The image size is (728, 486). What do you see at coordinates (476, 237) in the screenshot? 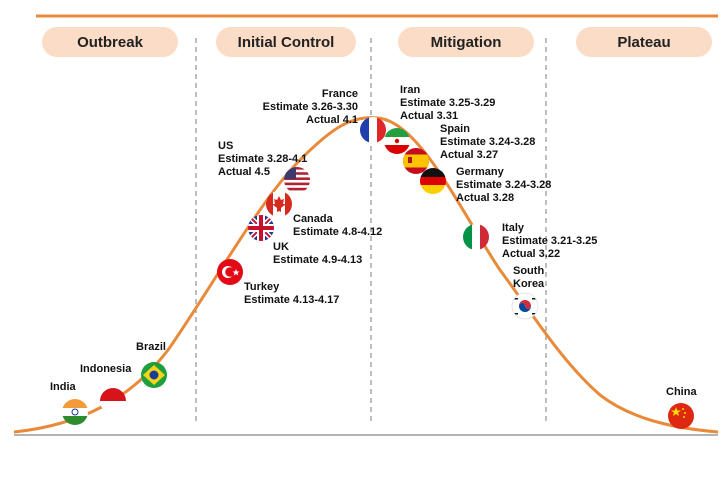
I see `italy-flag-icon` at bounding box center [476, 237].